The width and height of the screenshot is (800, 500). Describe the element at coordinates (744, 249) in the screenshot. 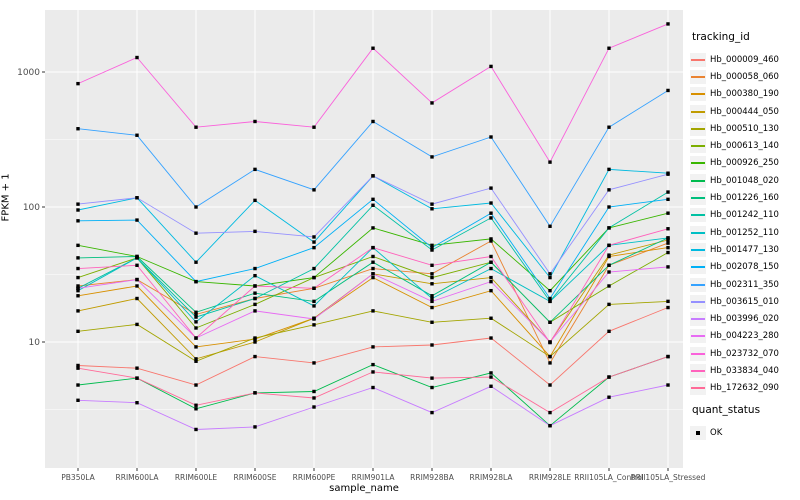

I see `legend-label: Hb_001477_130` at that location.